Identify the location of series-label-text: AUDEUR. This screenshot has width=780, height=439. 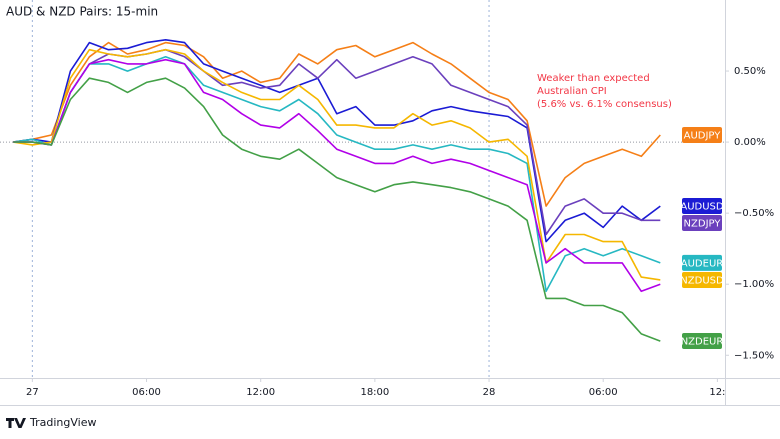
(702, 263).